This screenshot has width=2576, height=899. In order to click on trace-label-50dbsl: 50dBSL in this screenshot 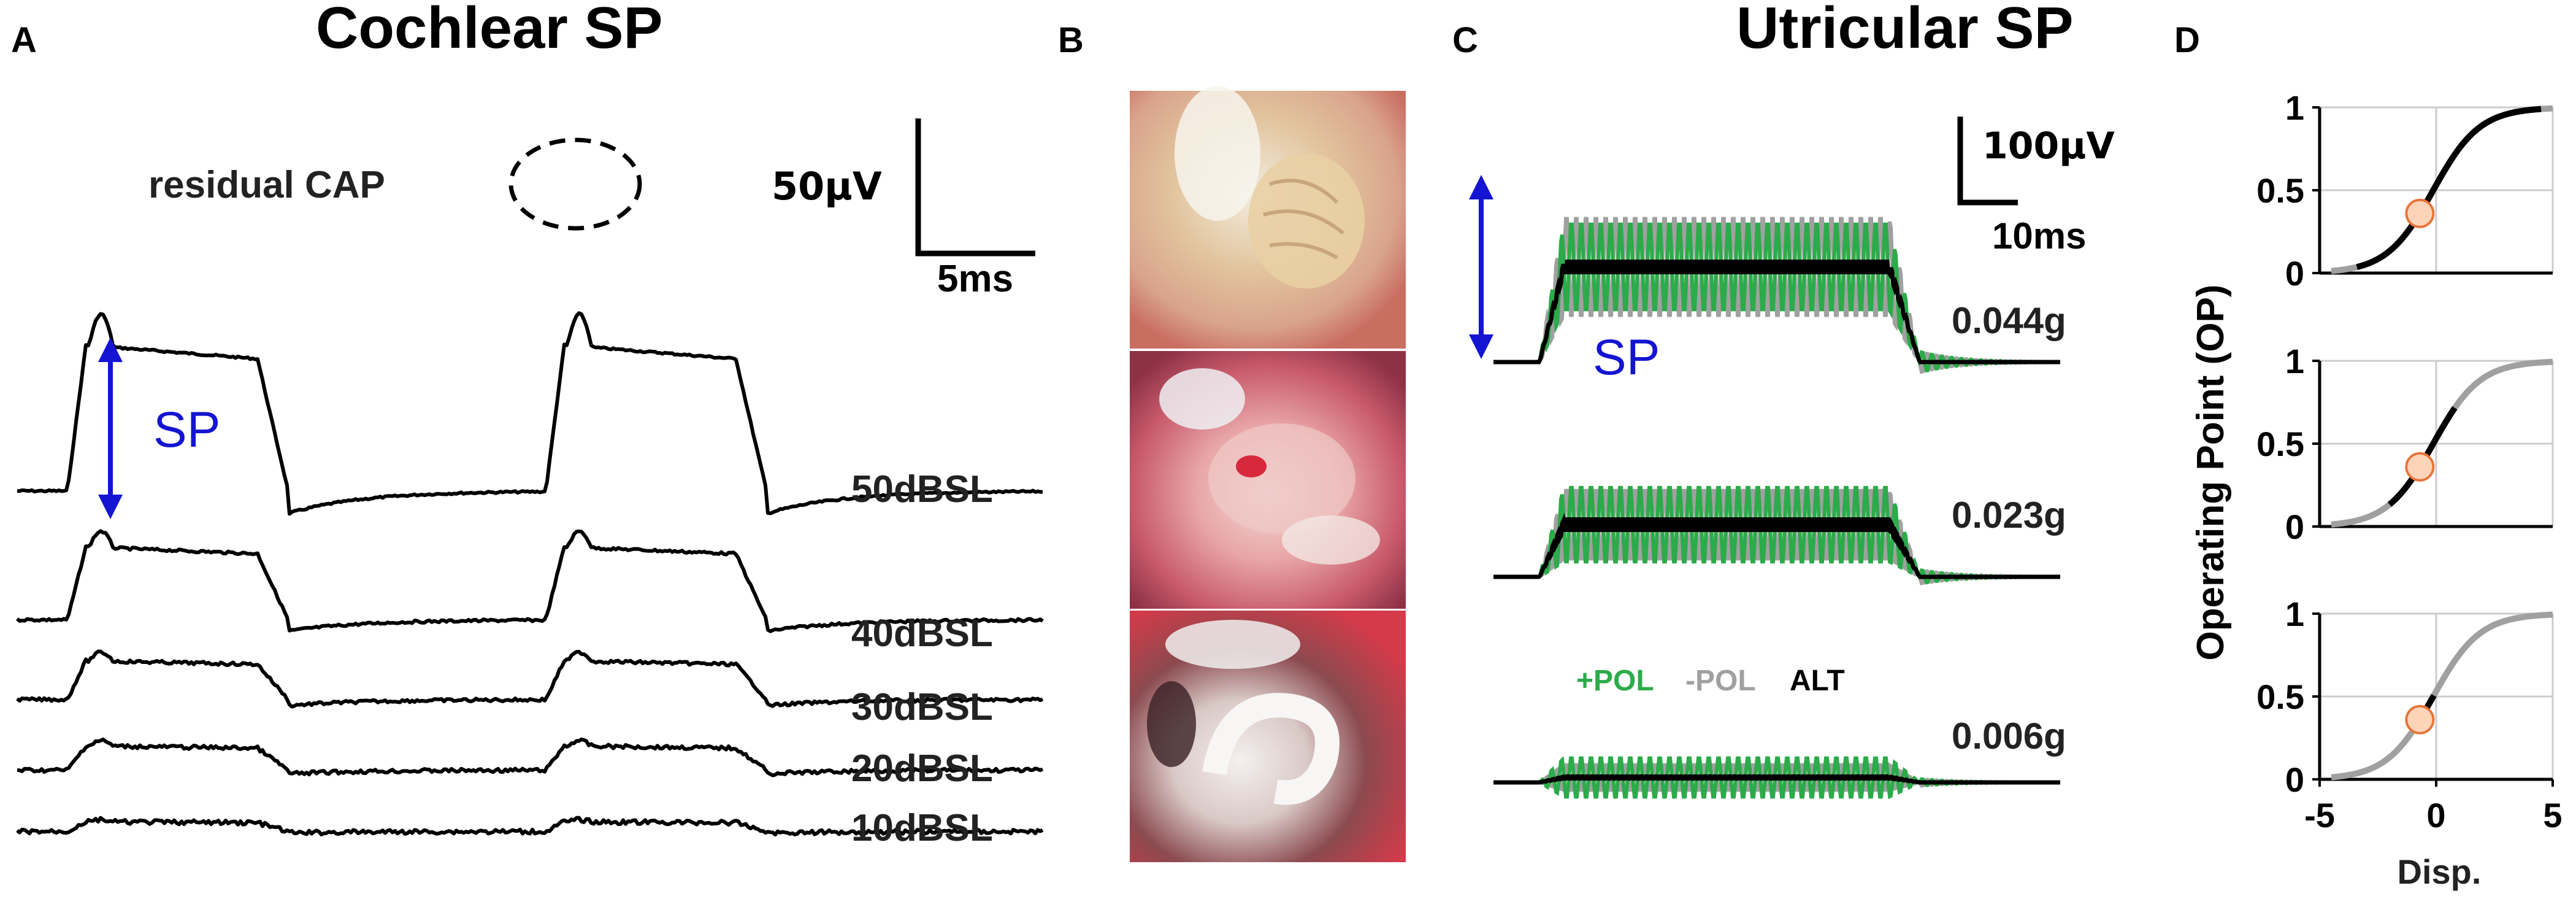, I will do `click(922, 489)`.